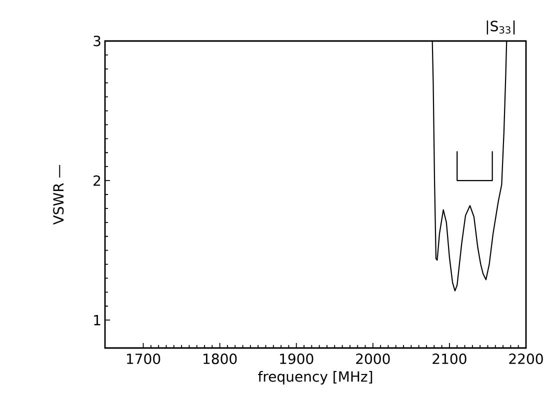 This screenshot has width=553, height=412. What do you see at coordinates (97, 41) in the screenshot?
I see `y-tick-label: 3` at bounding box center [97, 41].